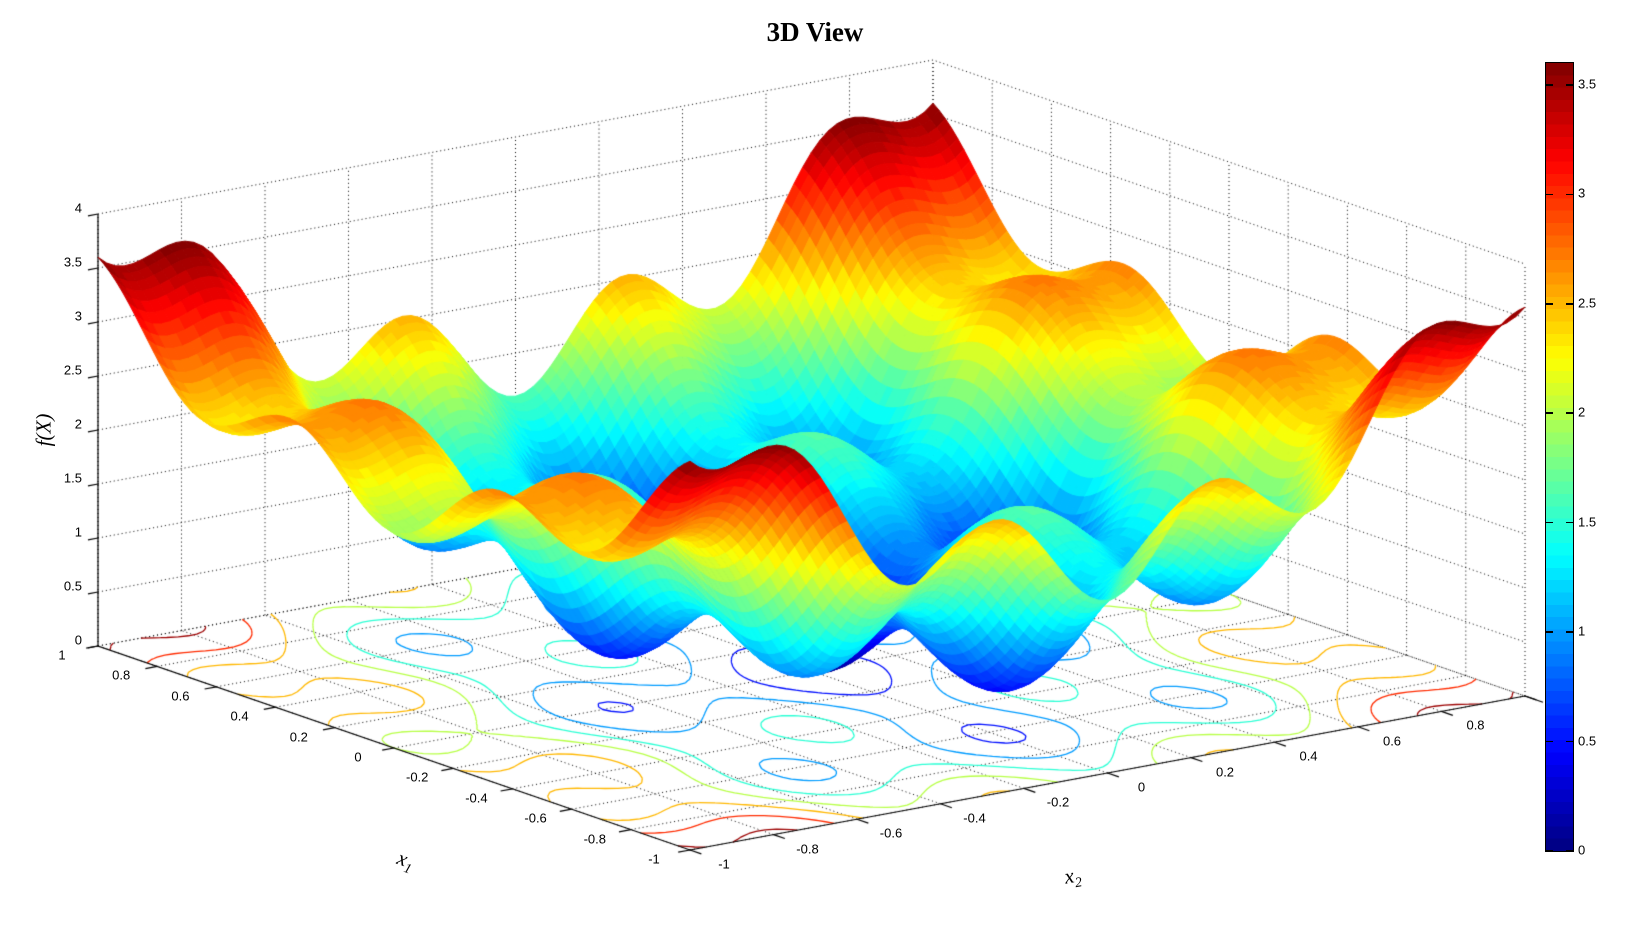  Describe the element at coordinates (417, 777) in the screenshot. I see `x1-tick-label: -0.2` at that location.